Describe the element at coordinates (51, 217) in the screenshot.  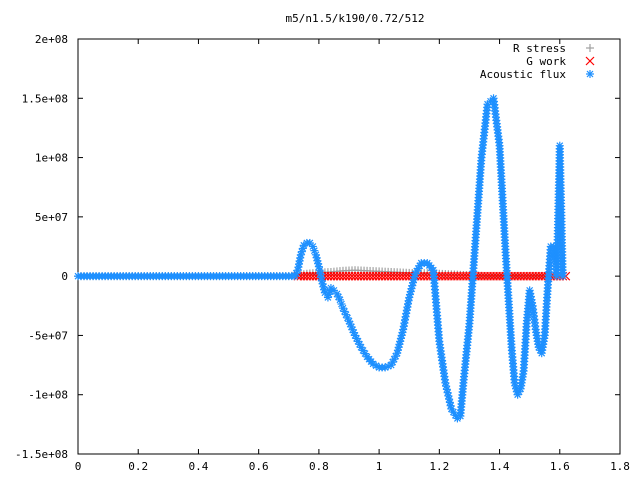
I see `y-tick-label: 5e+07` at that location.